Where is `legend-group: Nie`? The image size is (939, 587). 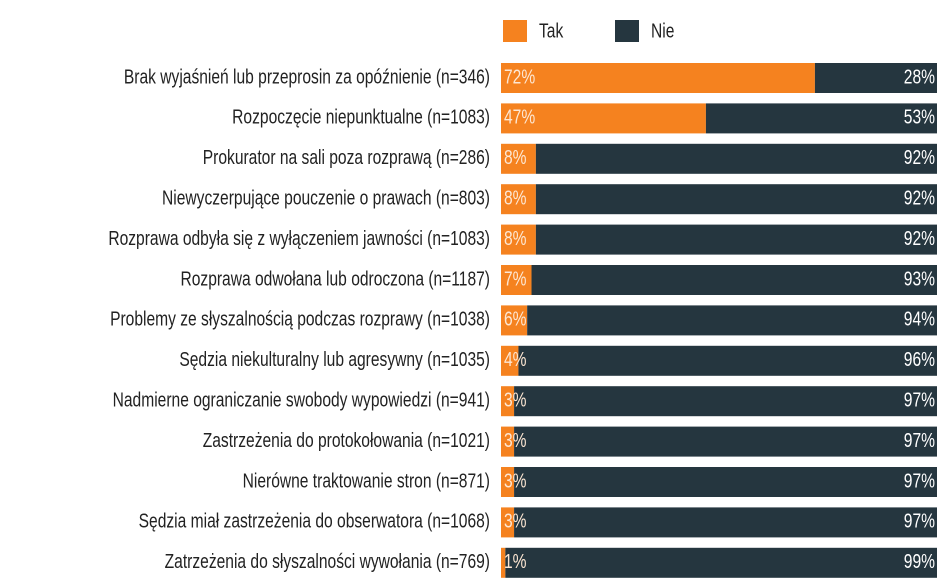
legend-group: Nie is located at coordinates (662, 30).